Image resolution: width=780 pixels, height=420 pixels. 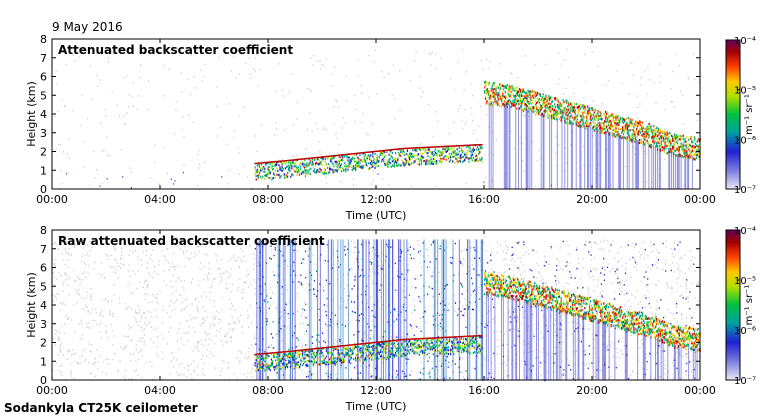 I want to click on panel-title: Raw attenuated backscatter coefficient, so click(x=191, y=241).